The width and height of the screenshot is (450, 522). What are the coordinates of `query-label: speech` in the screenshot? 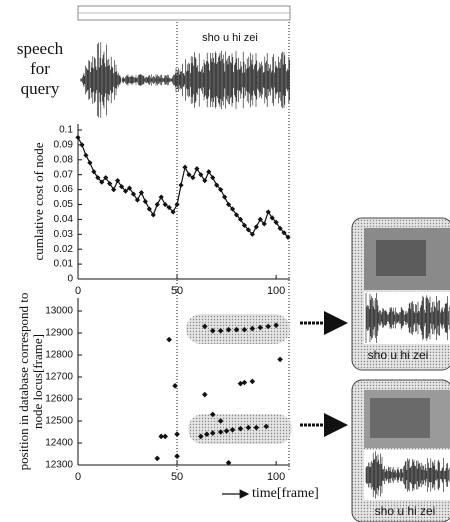 It's located at (40, 48).